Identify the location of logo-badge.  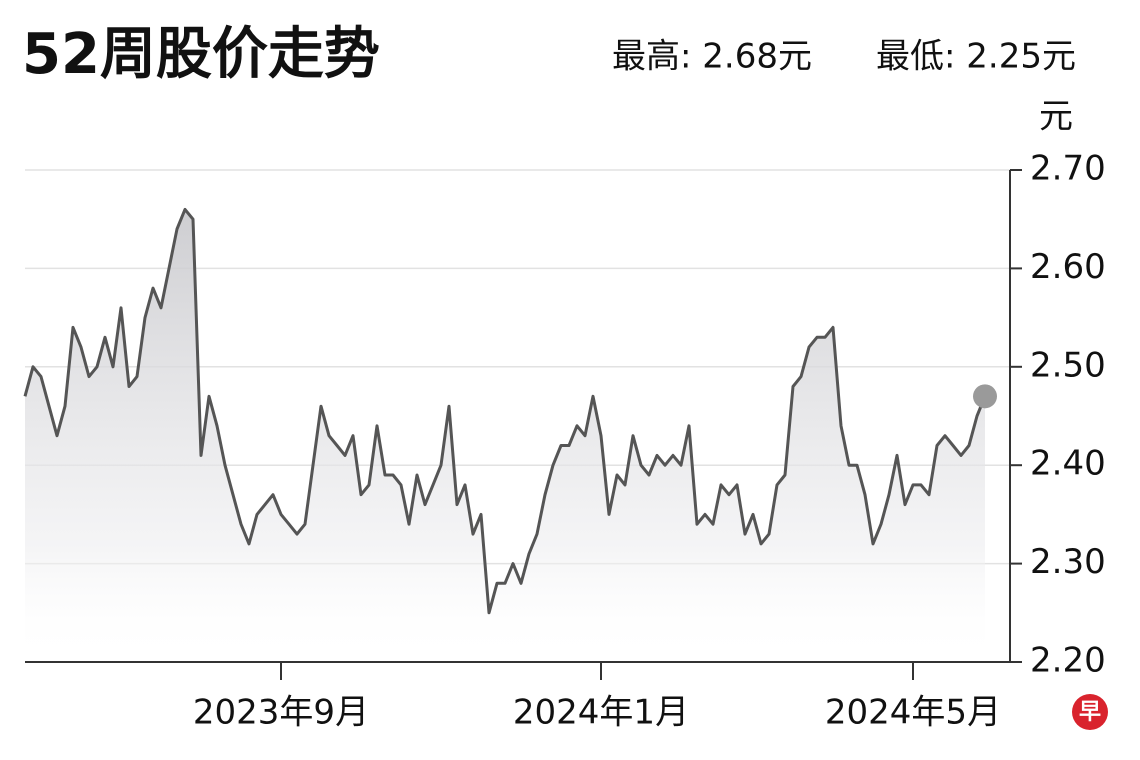
(1090, 712).